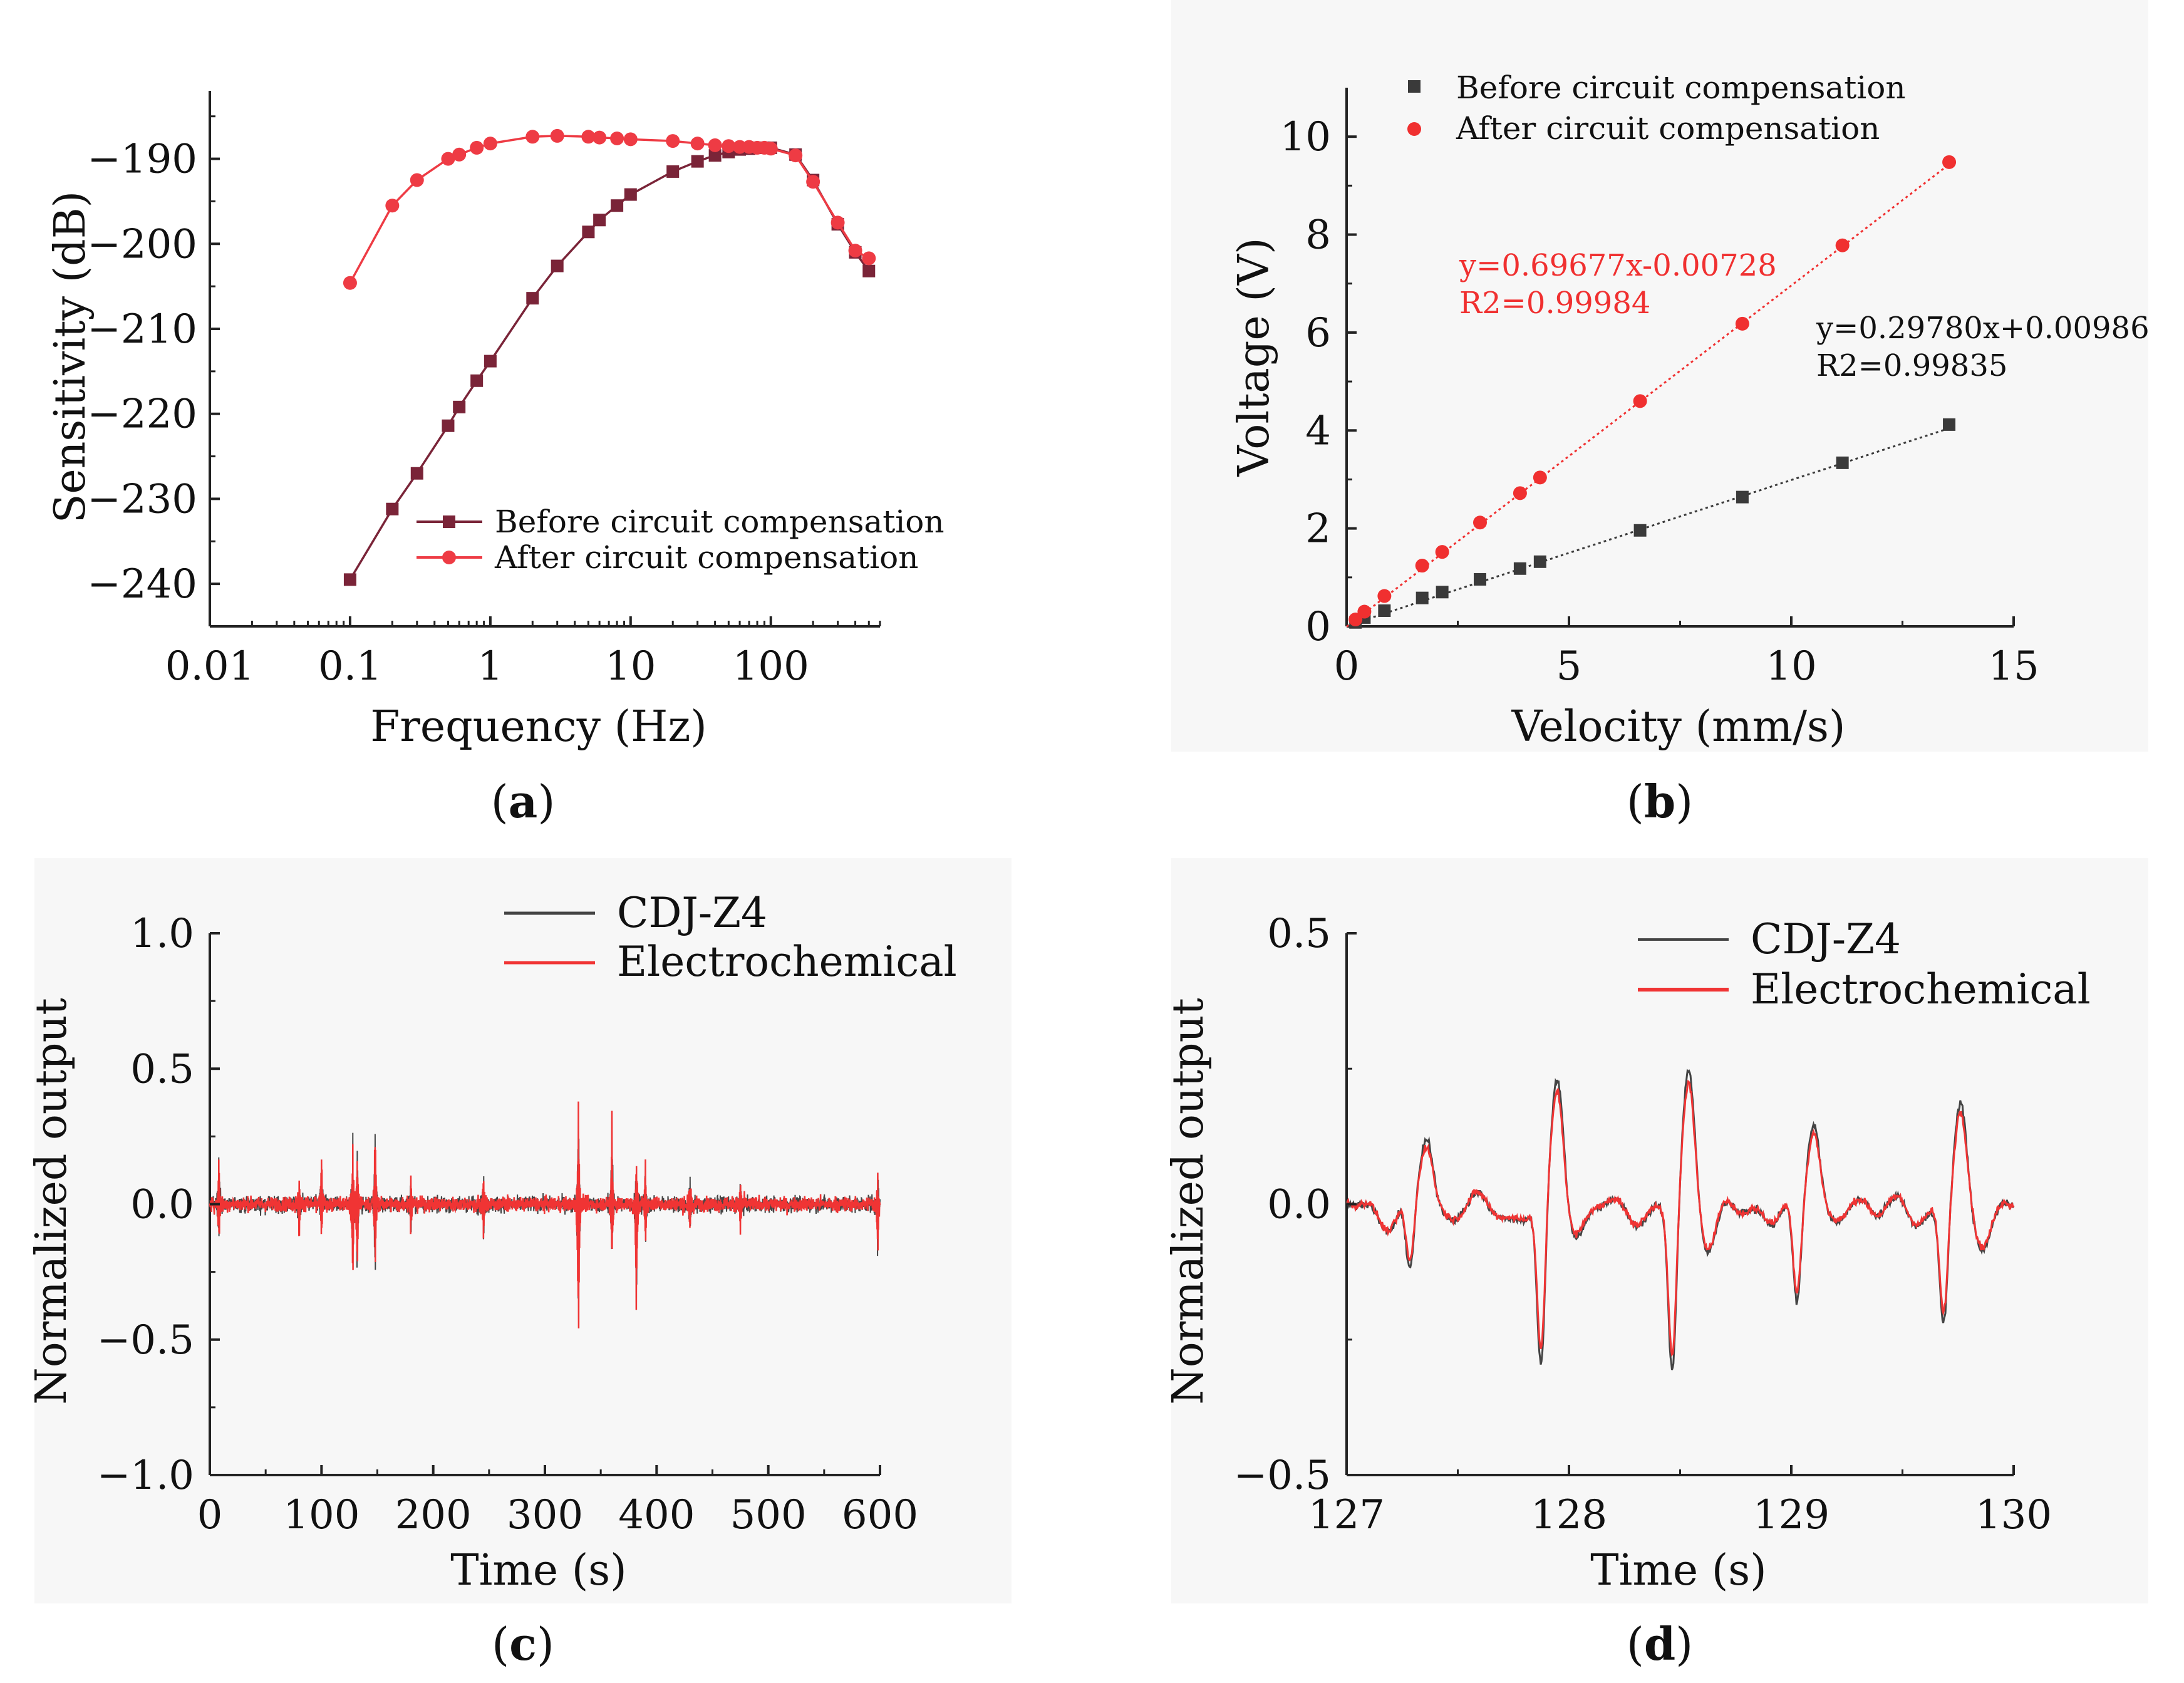 This screenshot has width=2184, height=1683. I want to click on panel-a-ytick-label: −190, so click(142, 160).